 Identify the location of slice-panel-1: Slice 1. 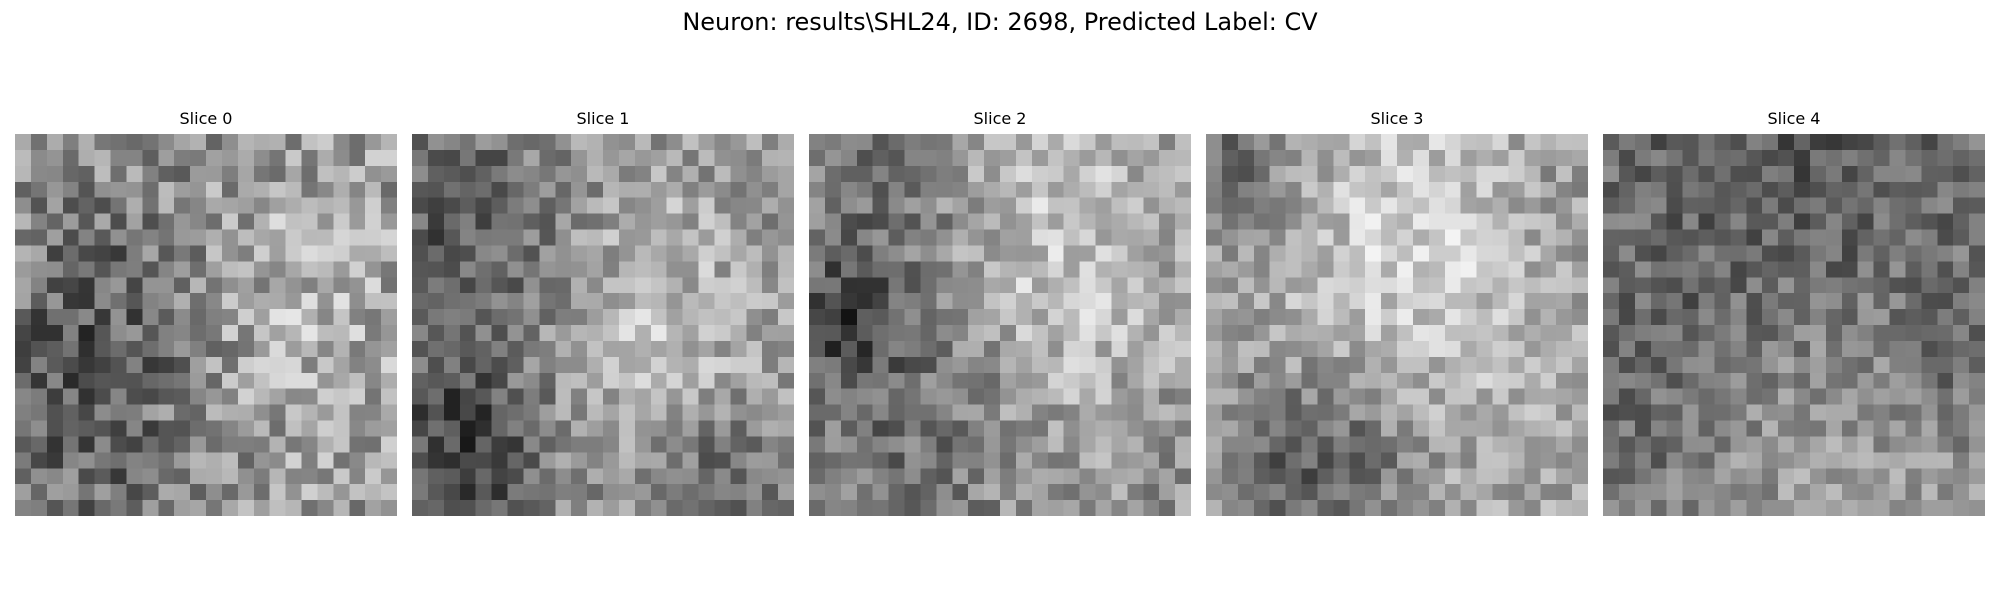
(603, 312).